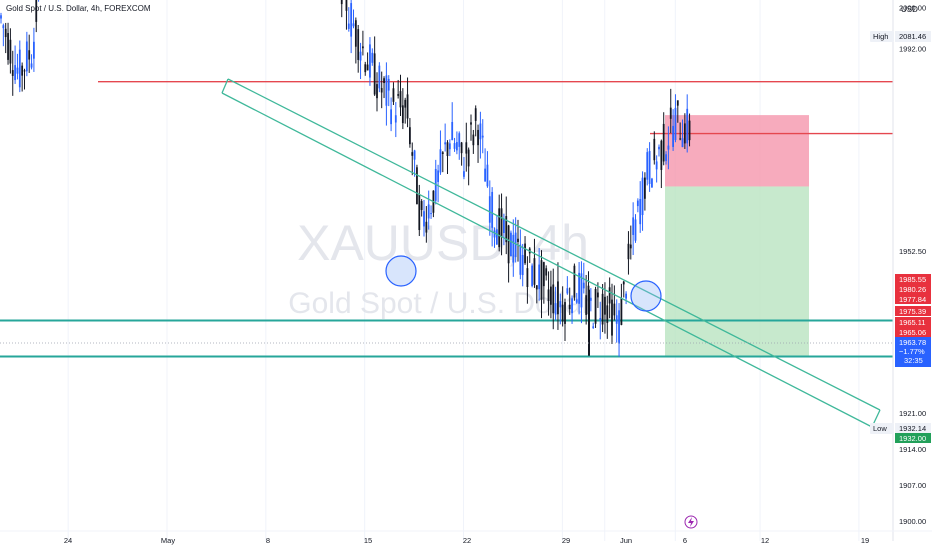 The width and height of the screenshot is (932, 550). What do you see at coordinates (912, 438) in the screenshot?
I see `price-tag-value: 1932.00` at bounding box center [912, 438].